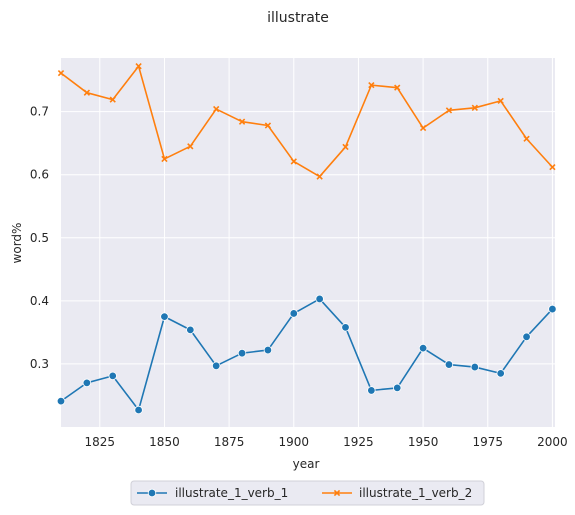  I want to click on x-tick-label: 1975, so click(487, 442).